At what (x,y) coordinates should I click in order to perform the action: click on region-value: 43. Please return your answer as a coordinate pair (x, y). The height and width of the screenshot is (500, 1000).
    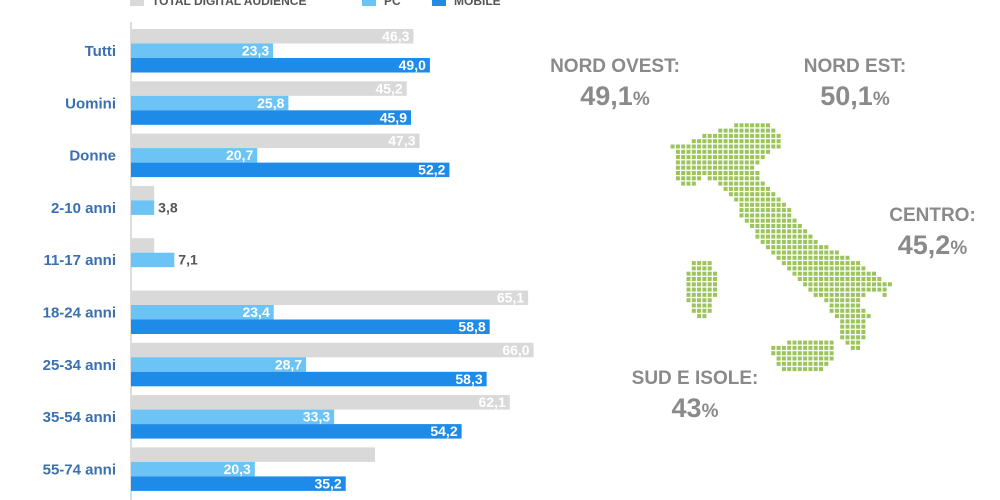
    Looking at the image, I should click on (686, 408).